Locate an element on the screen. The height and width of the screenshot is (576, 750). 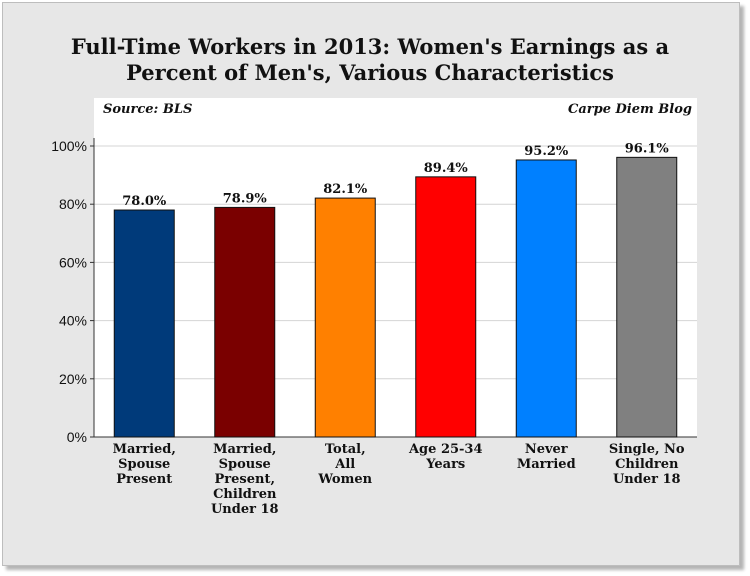
y-tick-label: 40% is located at coordinates (73, 321).